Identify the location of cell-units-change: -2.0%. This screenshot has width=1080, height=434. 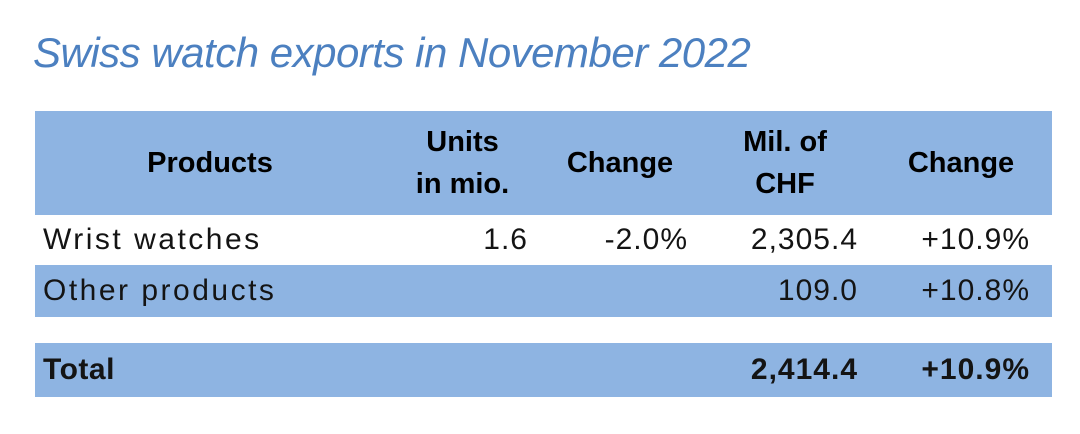
(646, 239).